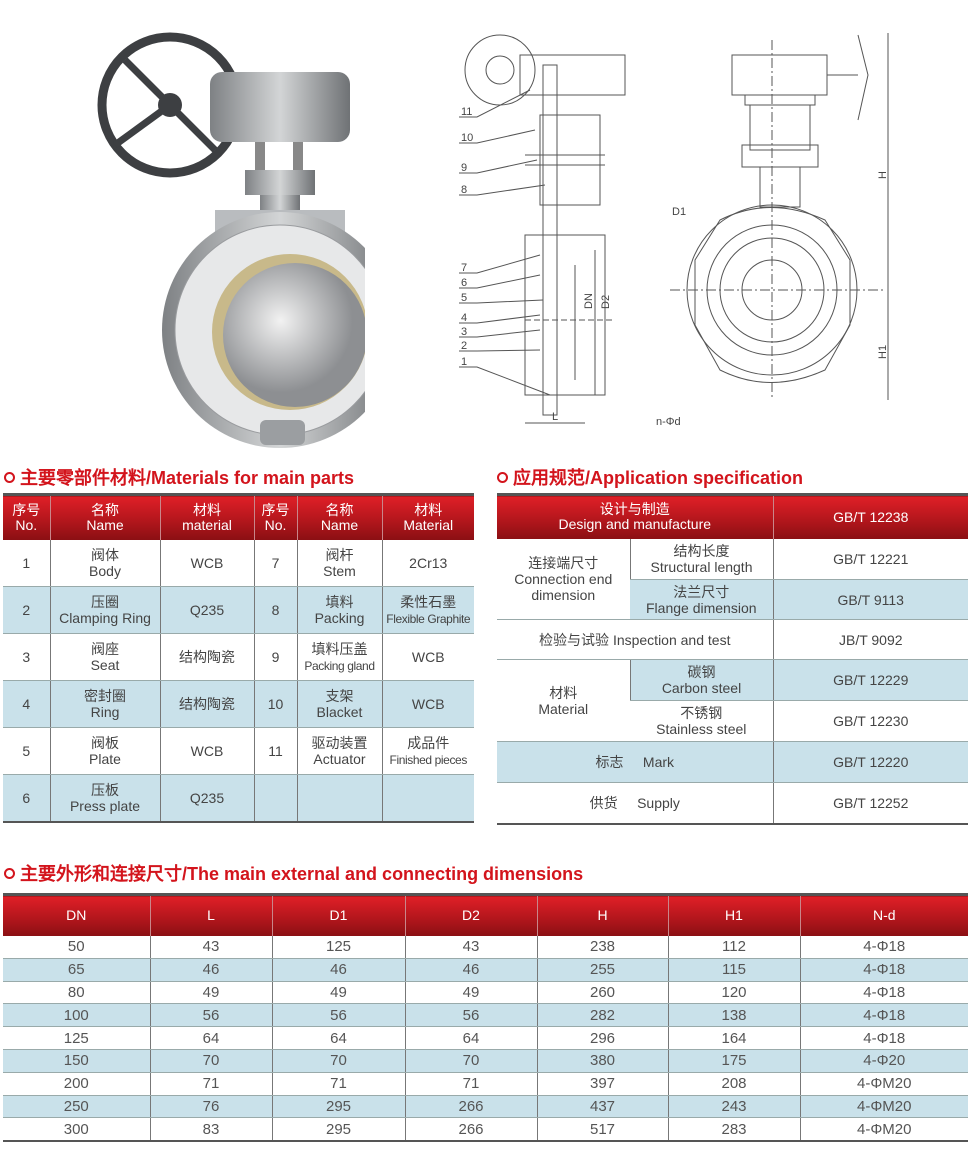  I want to click on materials-row: 1 阀体 Body WCB 7 阀杆 Stem 2Cr13, so click(238, 563).